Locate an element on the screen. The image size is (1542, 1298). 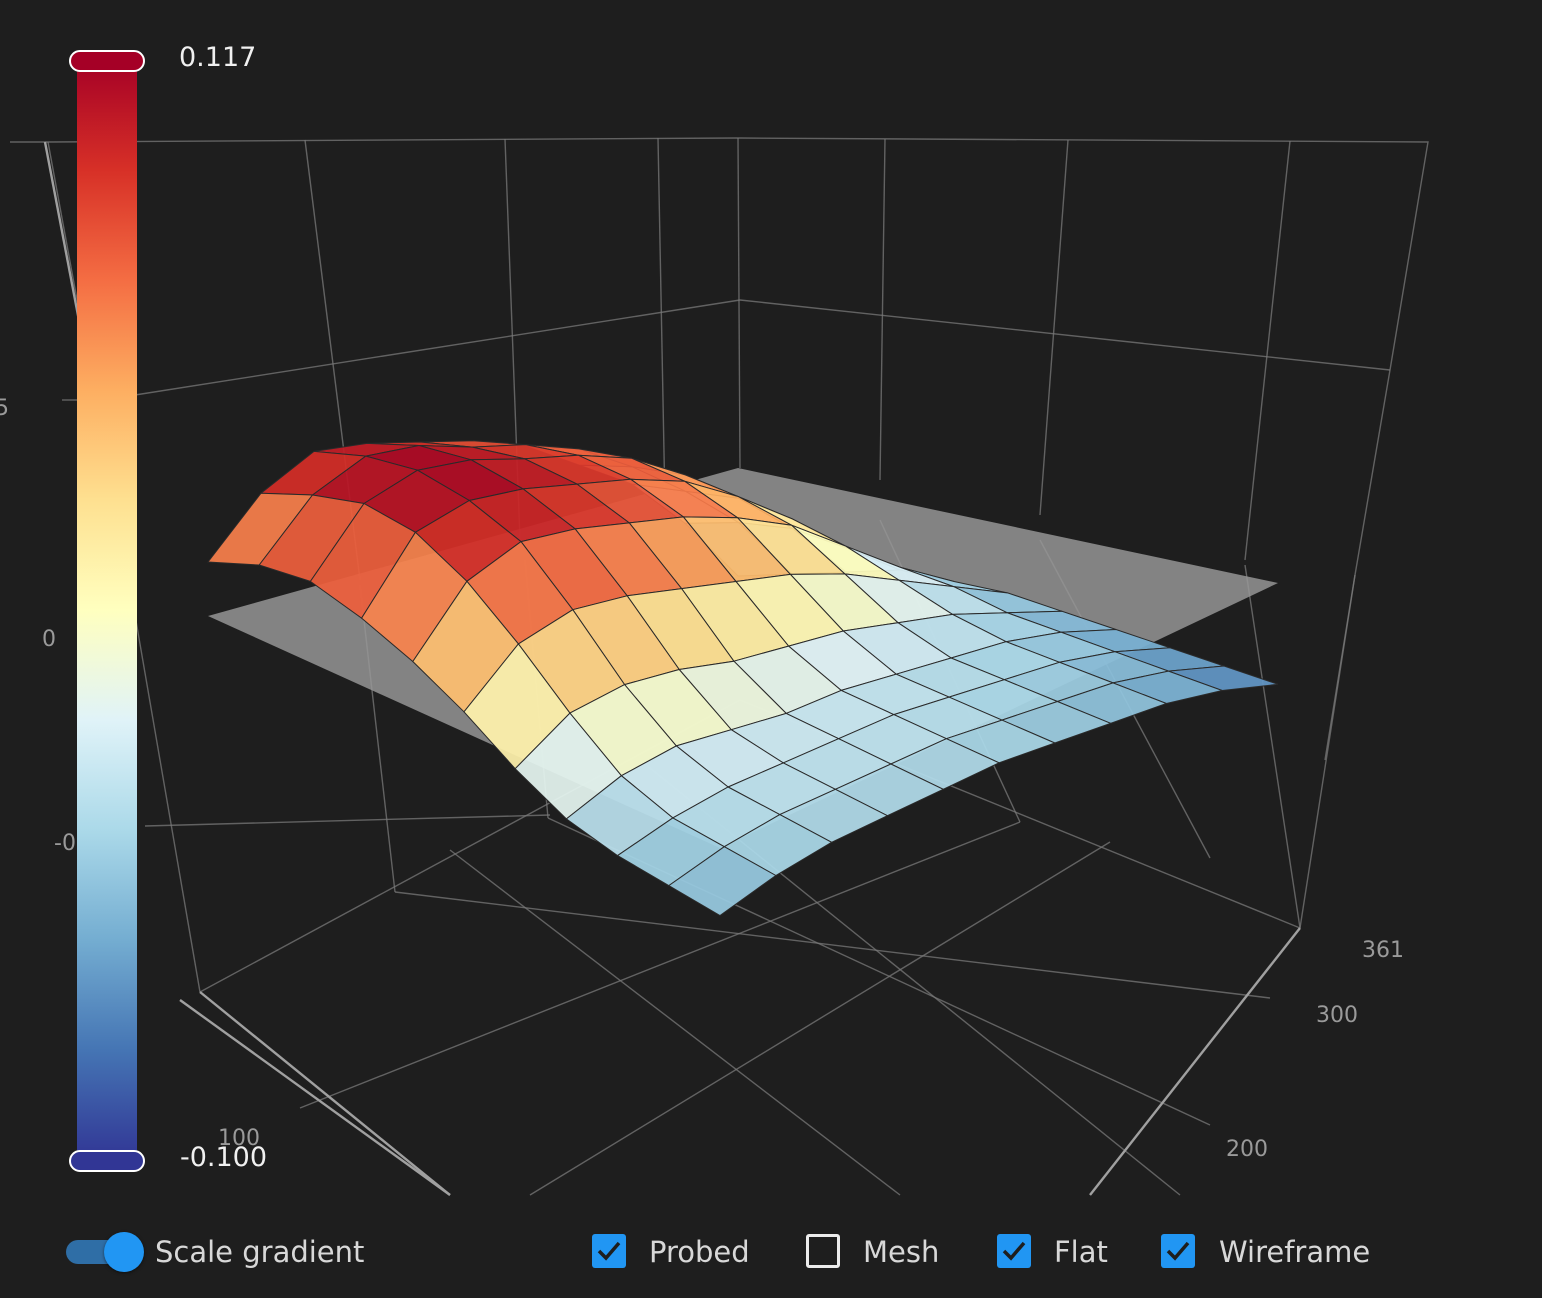
colorbar-gradient is located at coordinates (107, 610).